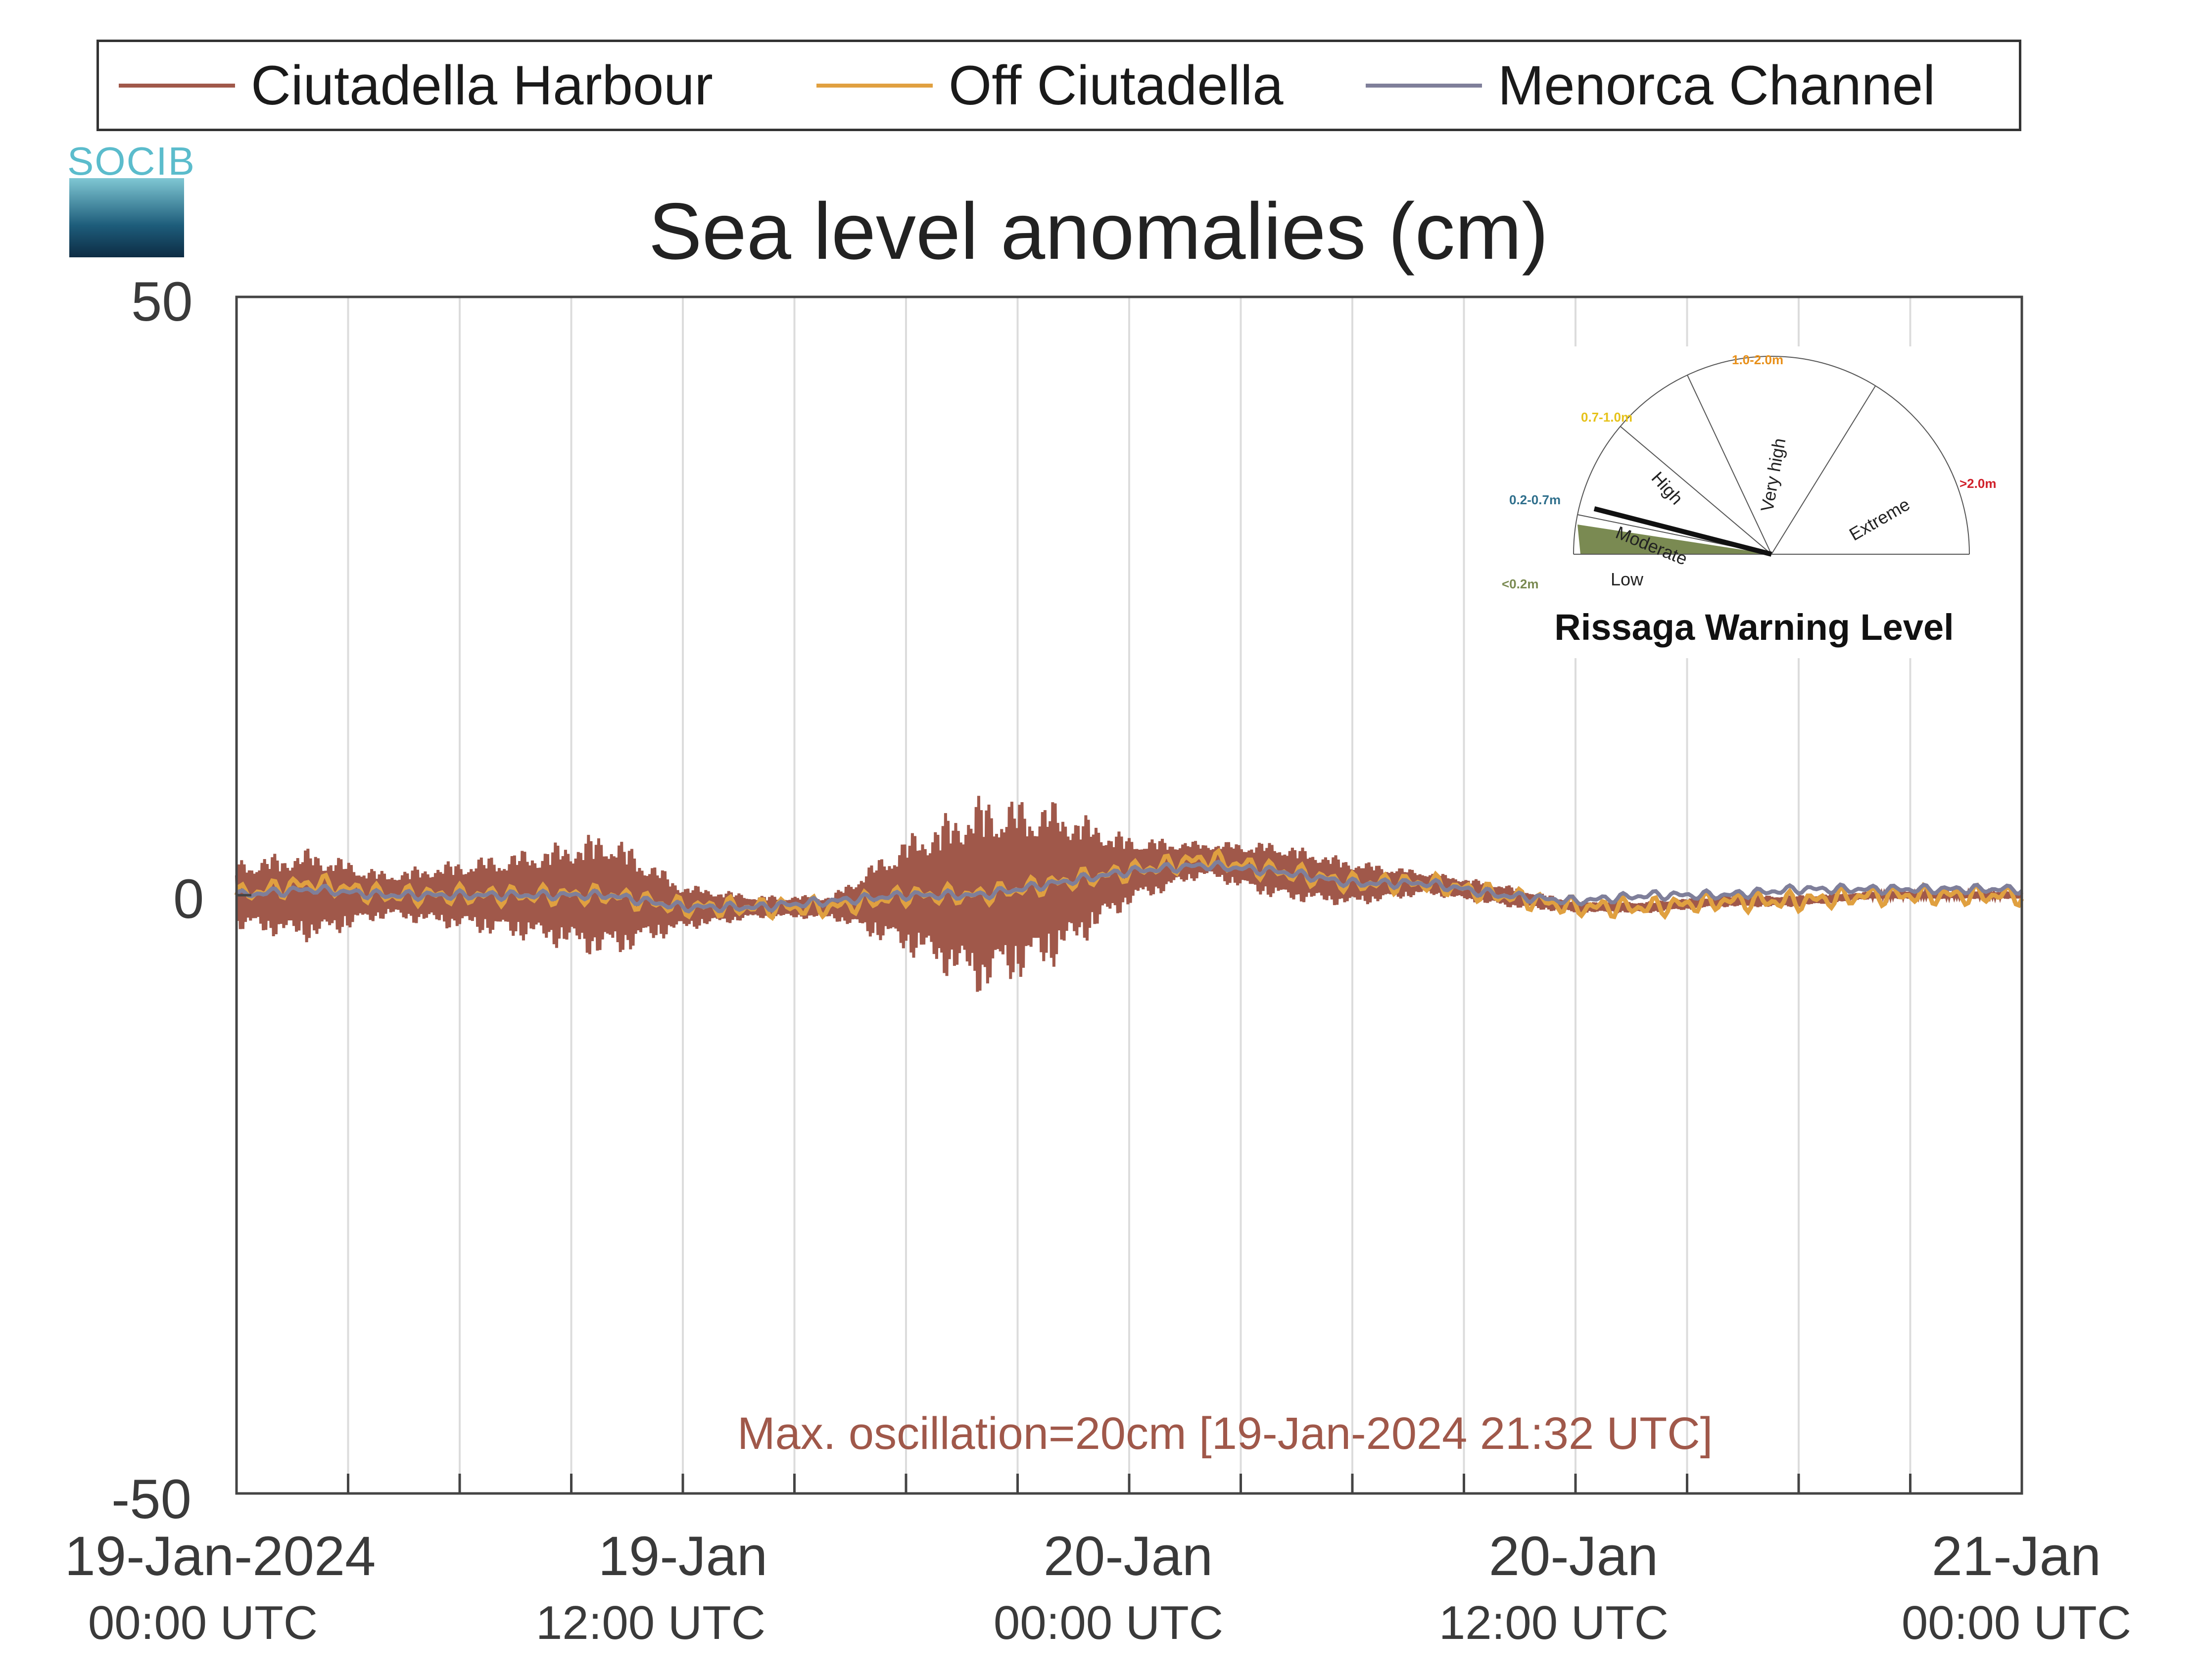  I want to click on logo-graphic, so click(126, 218).